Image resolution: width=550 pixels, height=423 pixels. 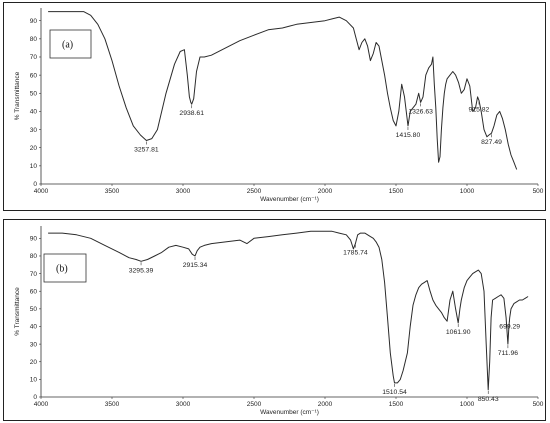 I want to click on chart-b-y-tick-label: 0, so click(x=35, y=397).